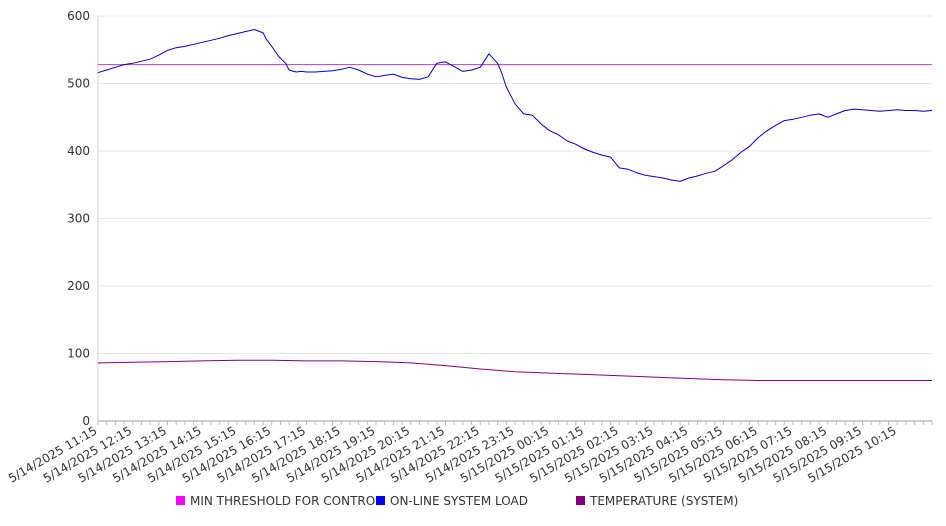 Image resolution: width=946 pixels, height=526 pixels. What do you see at coordinates (286, 501) in the screenshot?
I see `legend-label: MIN THRESHOLD FOR CONTROL` at bounding box center [286, 501].